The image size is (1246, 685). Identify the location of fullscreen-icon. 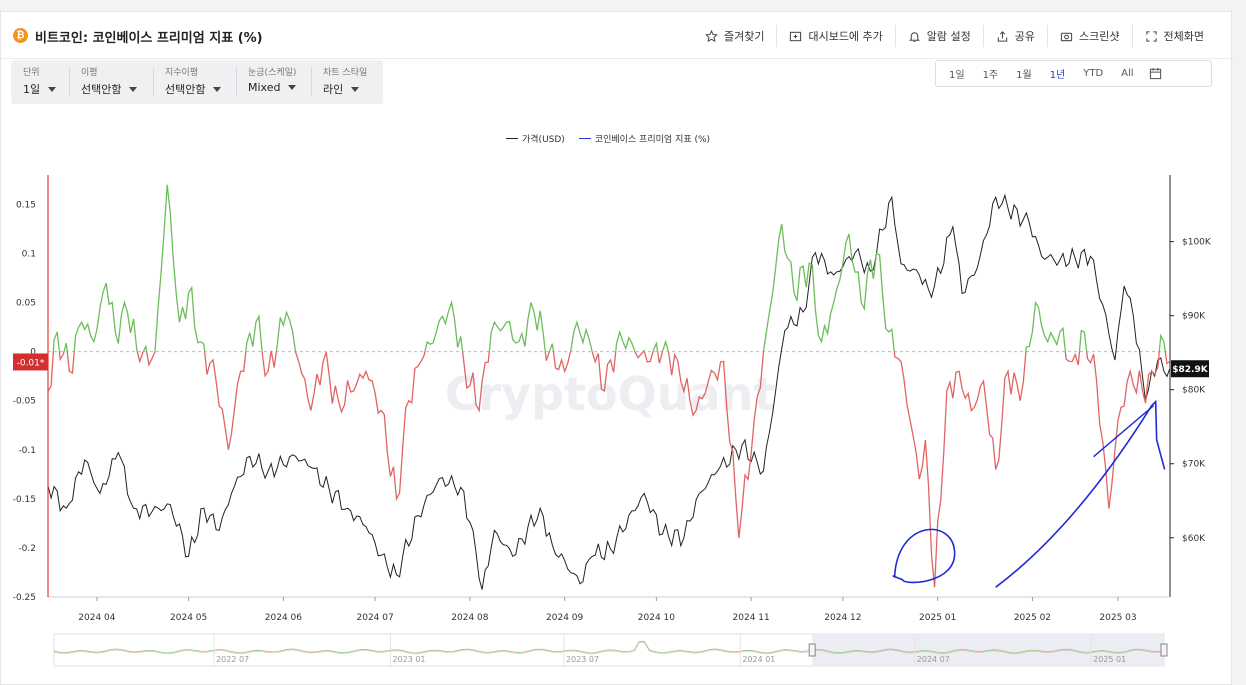
(1151, 36).